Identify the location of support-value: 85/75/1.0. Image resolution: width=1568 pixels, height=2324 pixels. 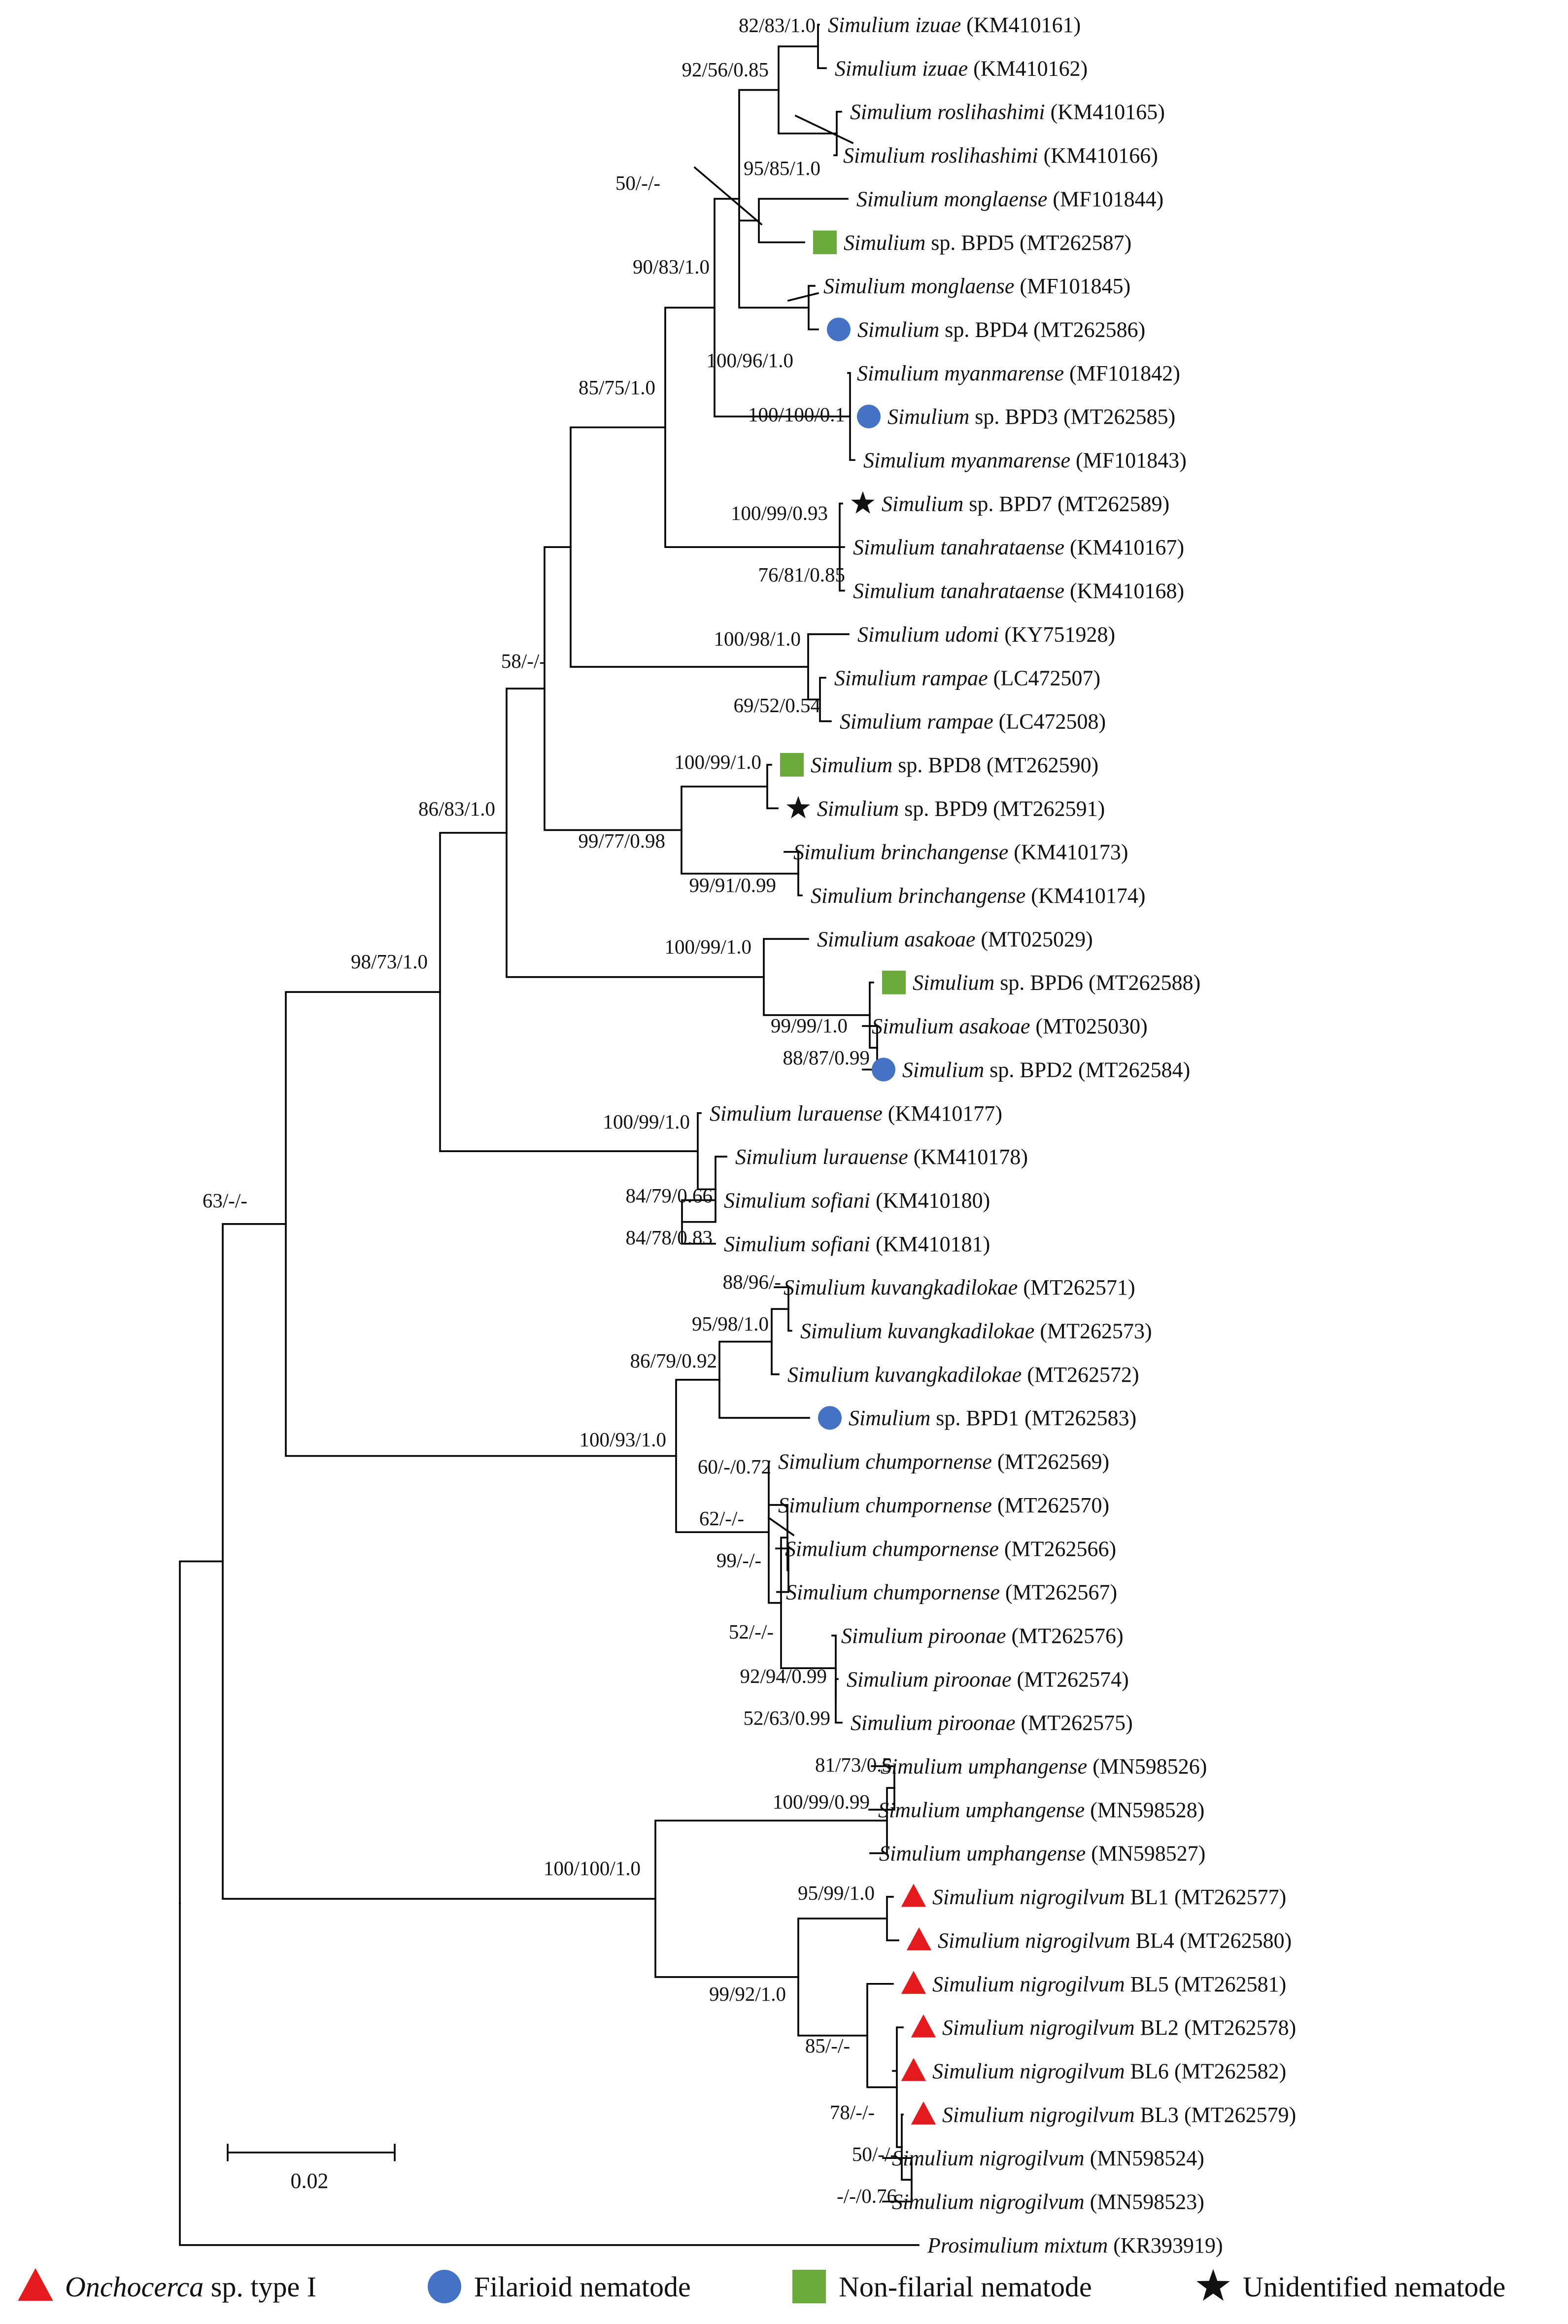
(617, 388).